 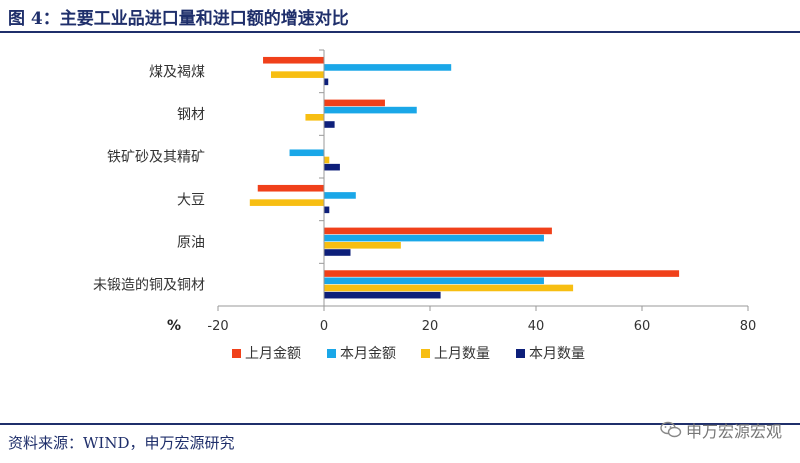 I want to click on category-label: 未锻造的铜及铜材, so click(x=149, y=286).